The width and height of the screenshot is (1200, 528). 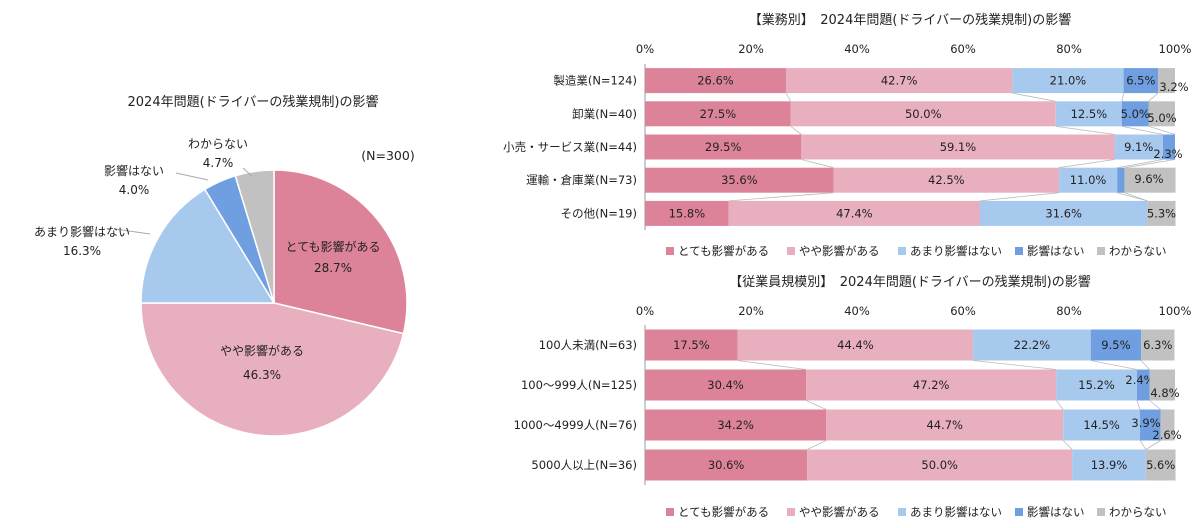 What do you see at coordinates (208, 246) in the screenshot?
I see `pie-slice-notmuch` at bounding box center [208, 246].